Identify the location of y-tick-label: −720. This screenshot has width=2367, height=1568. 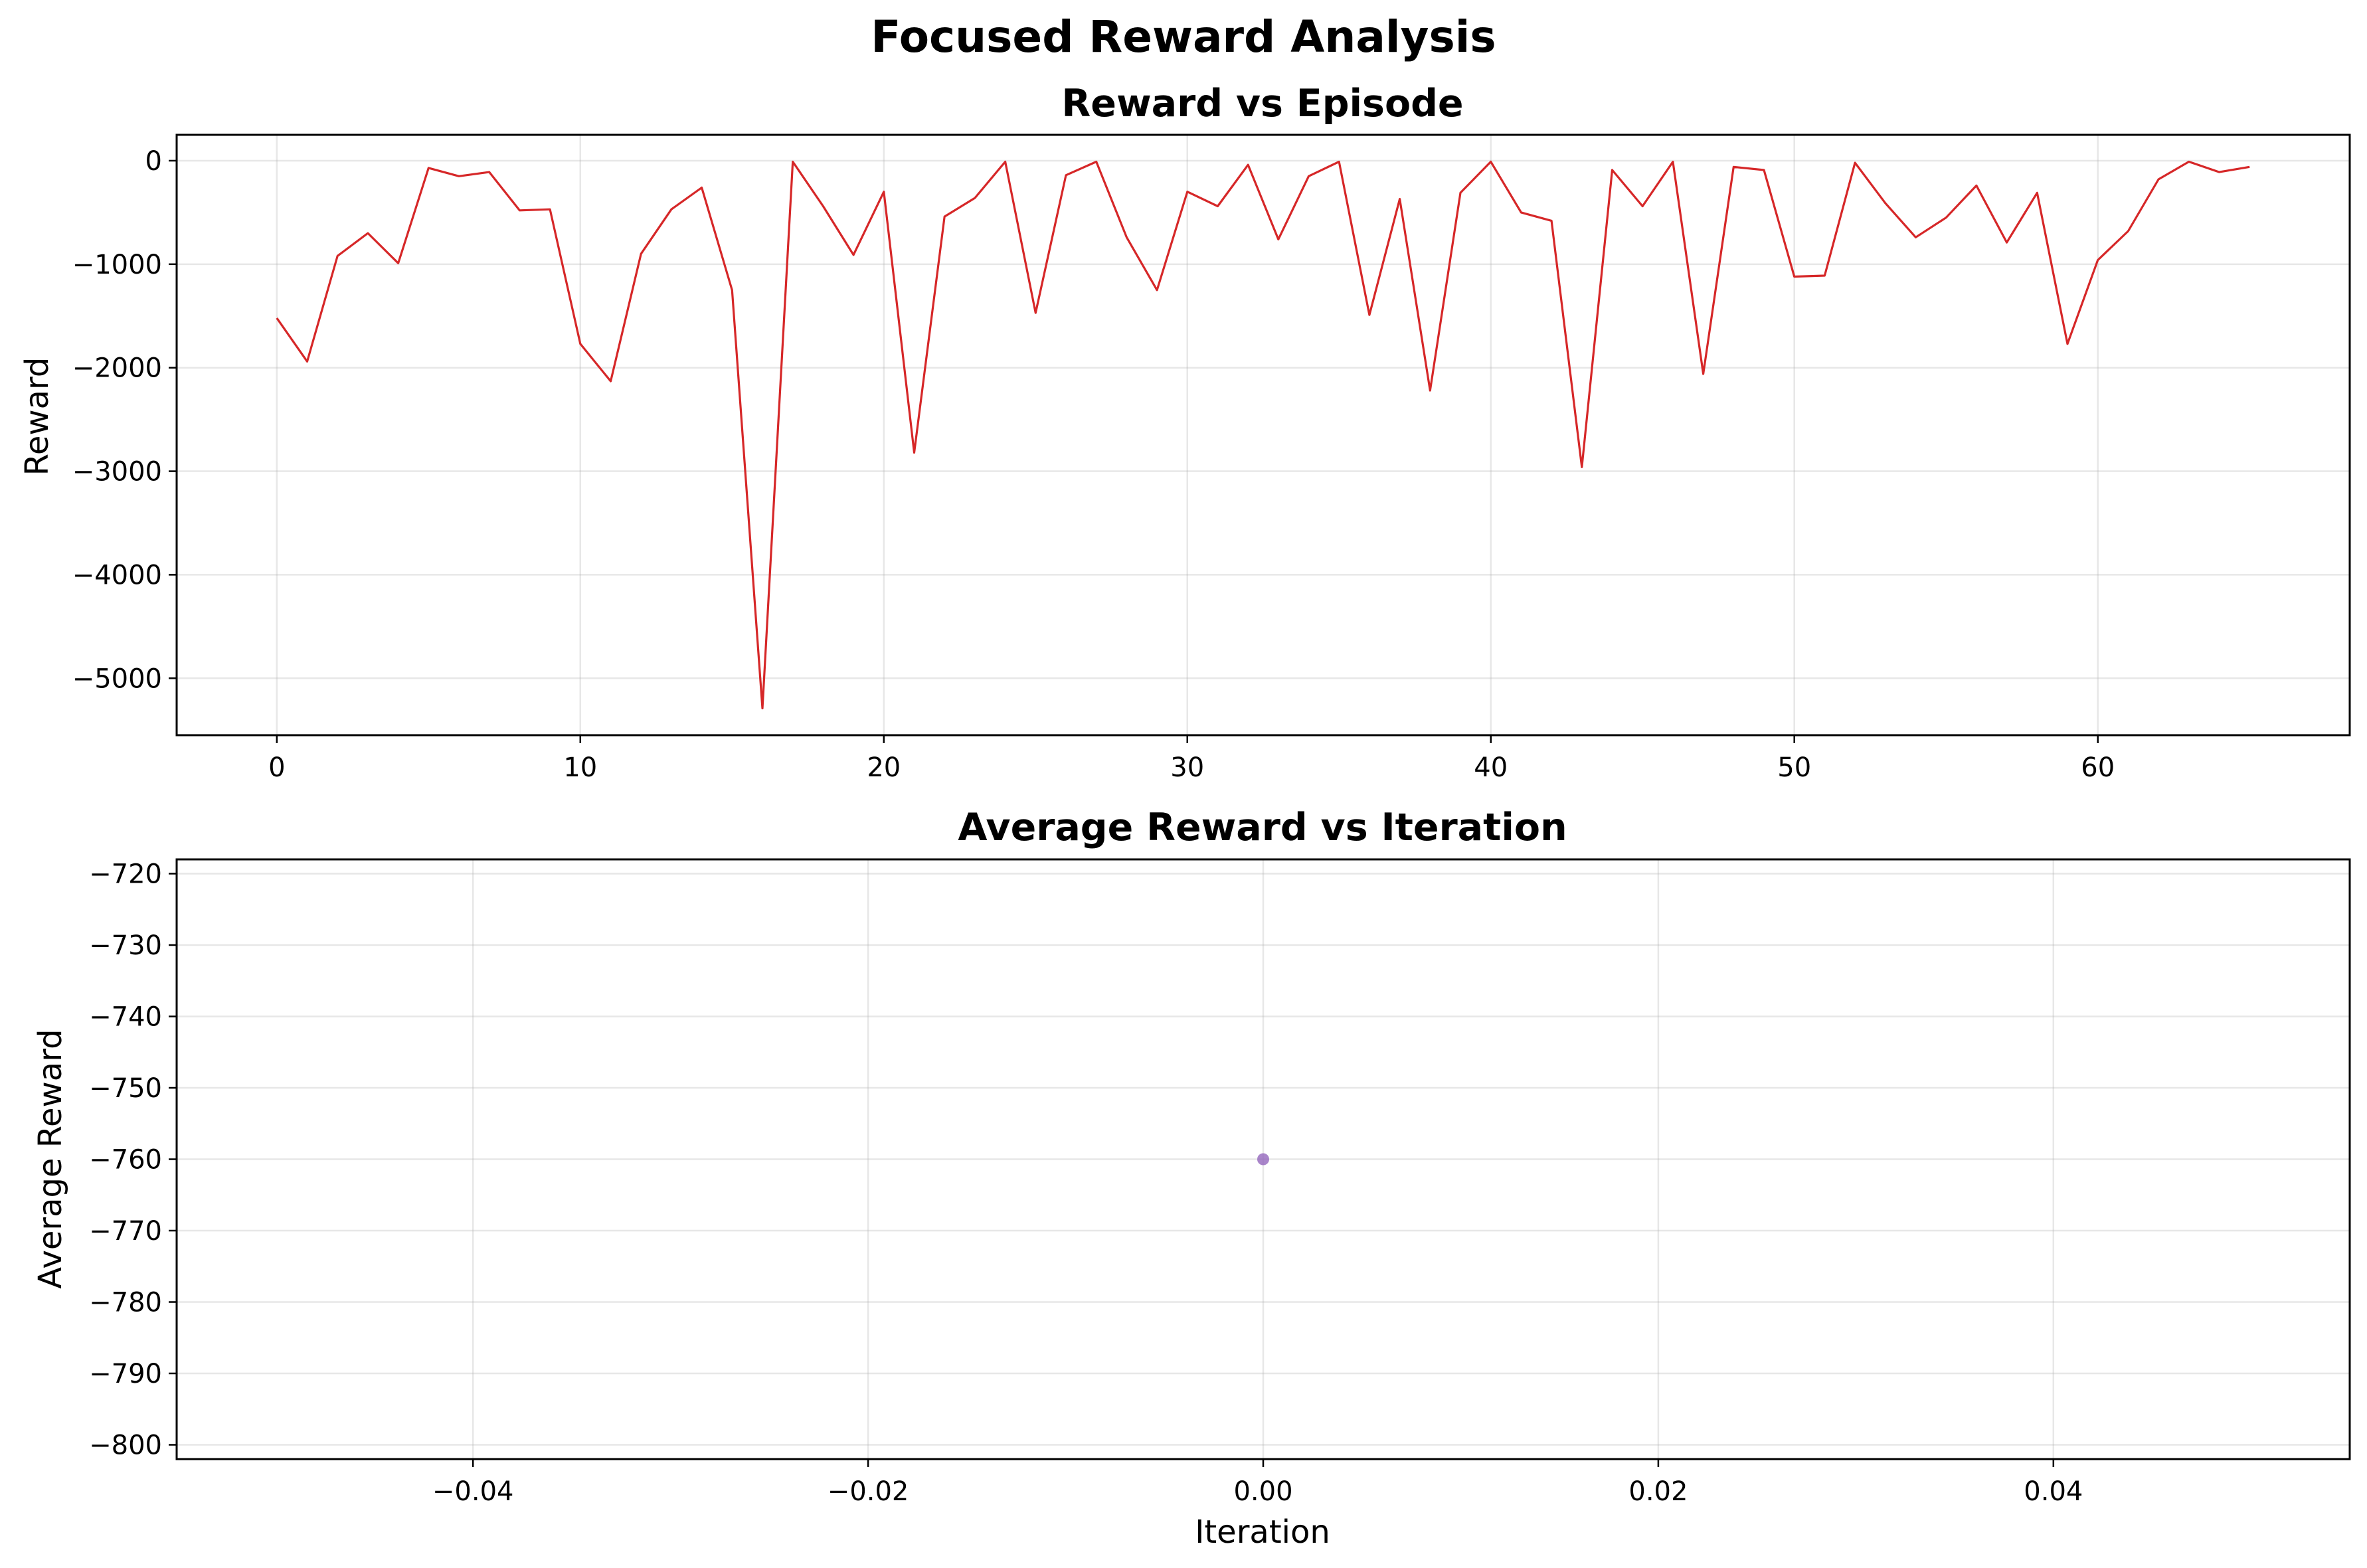
(126, 874).